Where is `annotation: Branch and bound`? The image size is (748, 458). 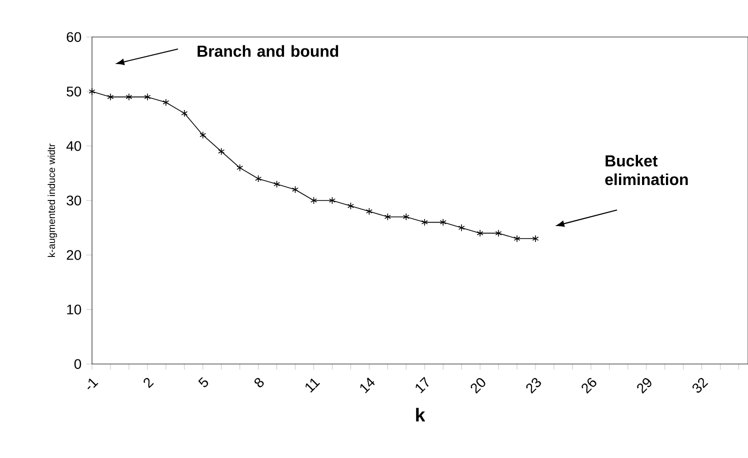
annotation: Branch and bound is located at coordinates (268, 51).